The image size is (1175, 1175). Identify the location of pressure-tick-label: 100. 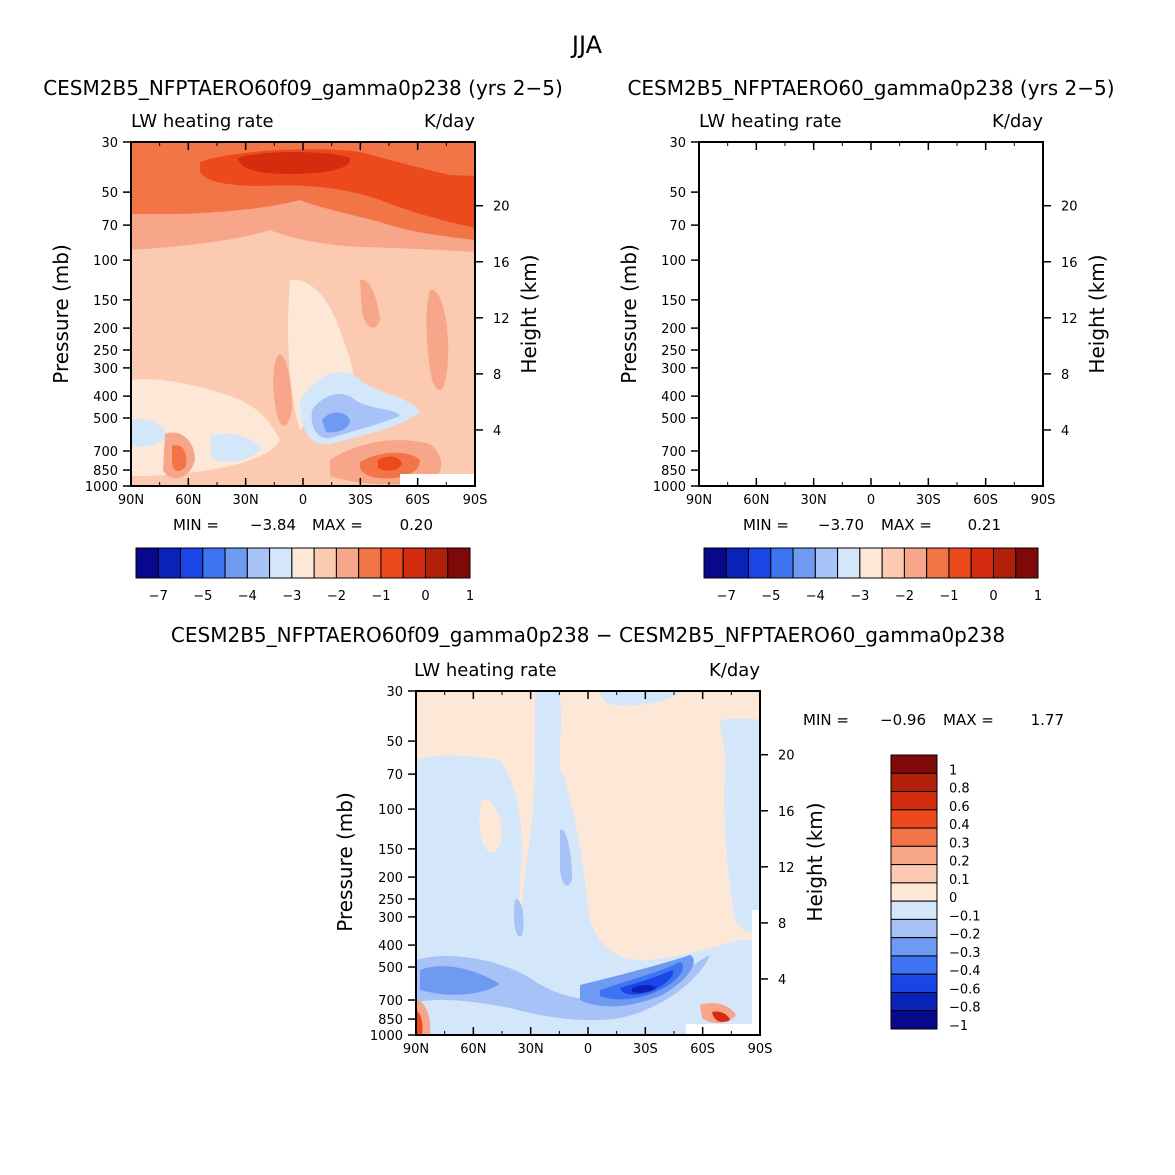
(105, 261).